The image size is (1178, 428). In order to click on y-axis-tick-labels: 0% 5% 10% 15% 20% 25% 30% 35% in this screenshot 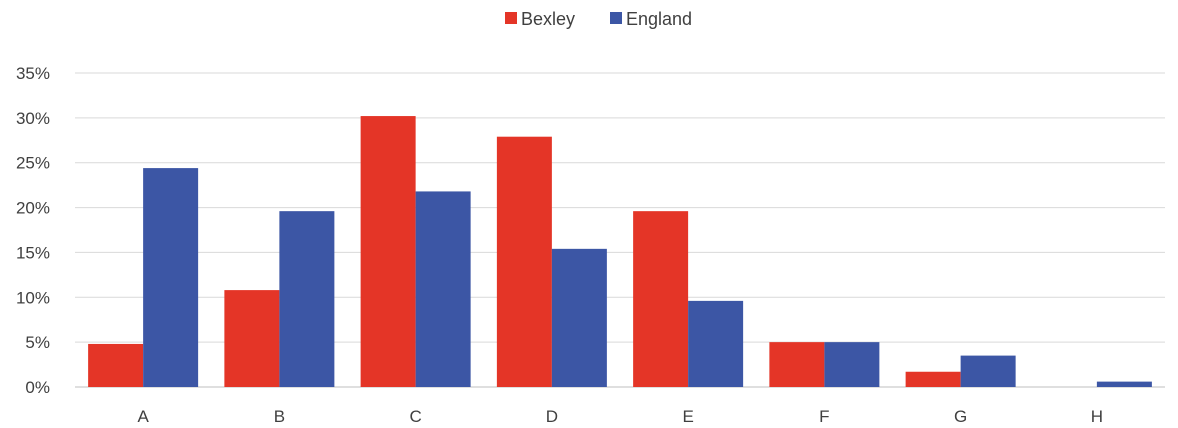, I will do `click(33, 230)`.